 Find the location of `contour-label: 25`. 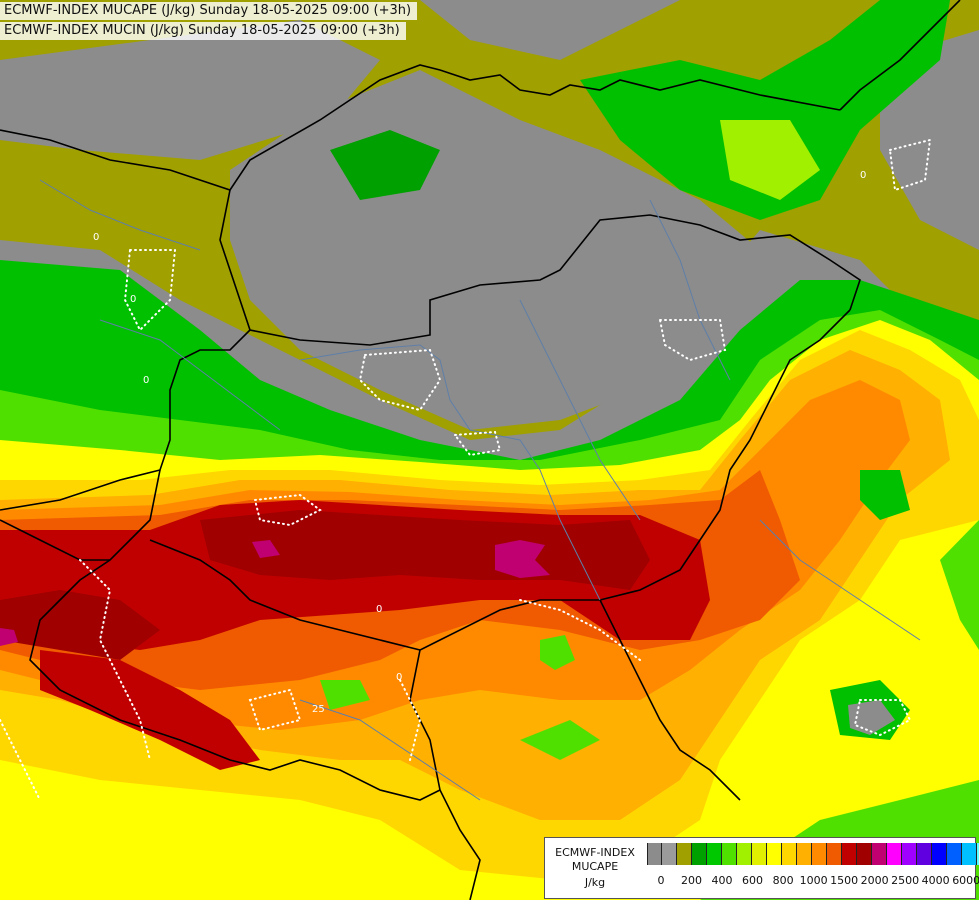

contour-label: 25 is located at coordinates (318, 709).